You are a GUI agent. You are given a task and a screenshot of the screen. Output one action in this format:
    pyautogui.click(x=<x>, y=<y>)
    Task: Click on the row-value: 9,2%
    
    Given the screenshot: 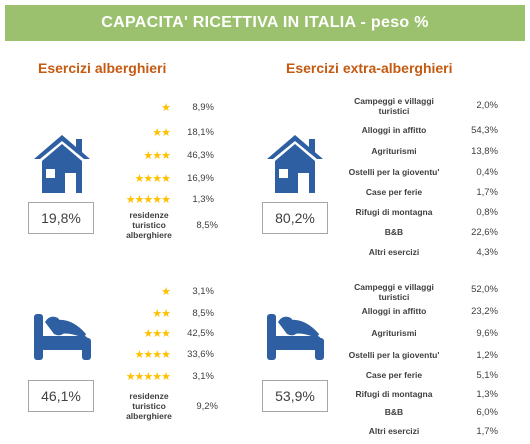 What is the action you would take?
    pyautogui.click(x=207, y=406)
    